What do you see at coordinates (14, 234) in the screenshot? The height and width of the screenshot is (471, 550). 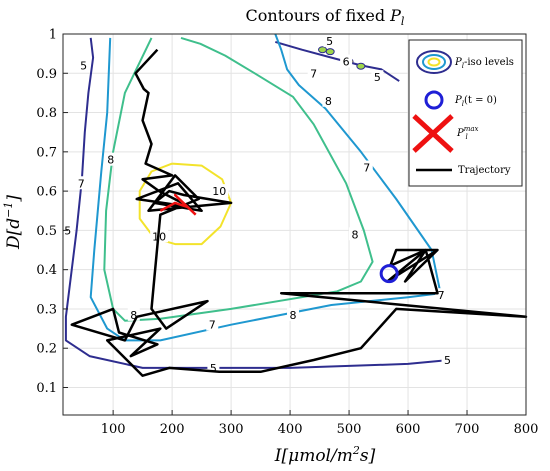 I see `y-axis-label-main: D[d` at bounding box center [14, 234].